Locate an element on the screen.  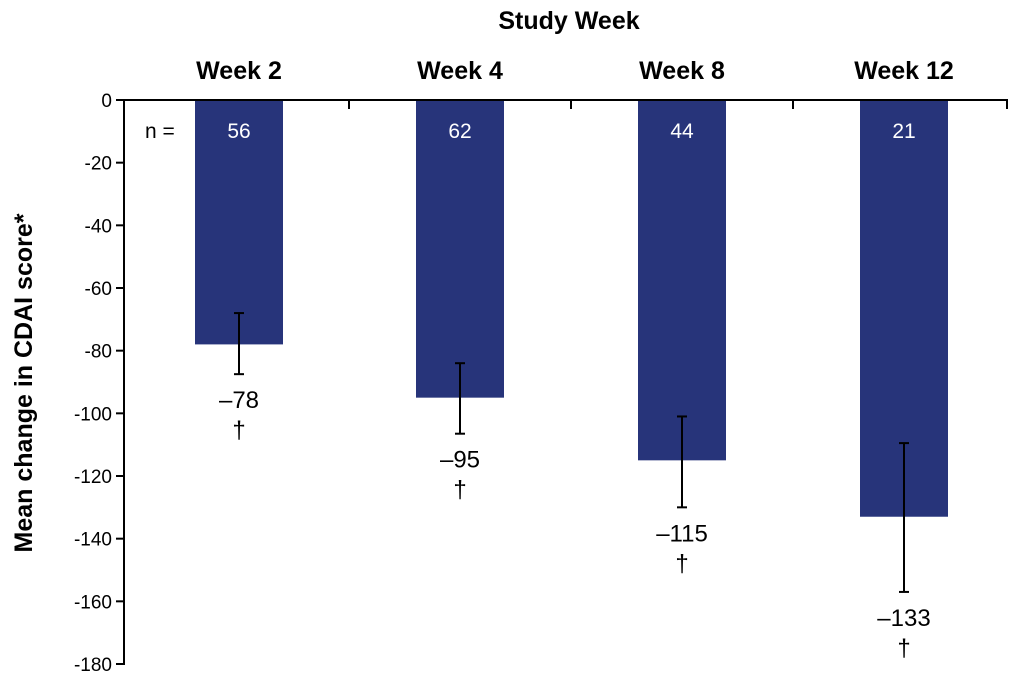
y-tick-label: -80 is located at coordinates (98, 352).